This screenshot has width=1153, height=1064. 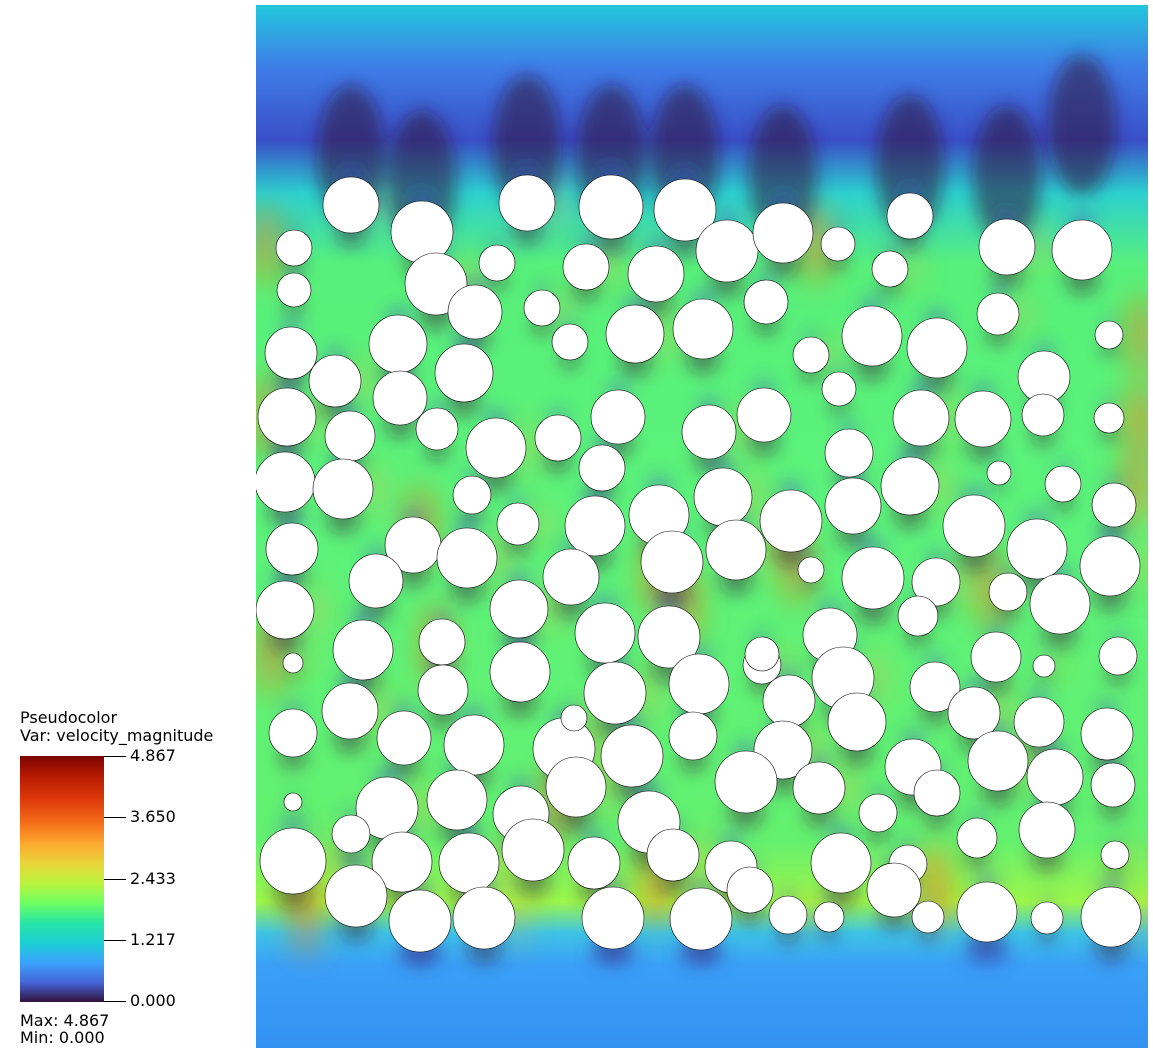 I want to click on legend-max: Max: 4.867, so click(x=65, y=1020).